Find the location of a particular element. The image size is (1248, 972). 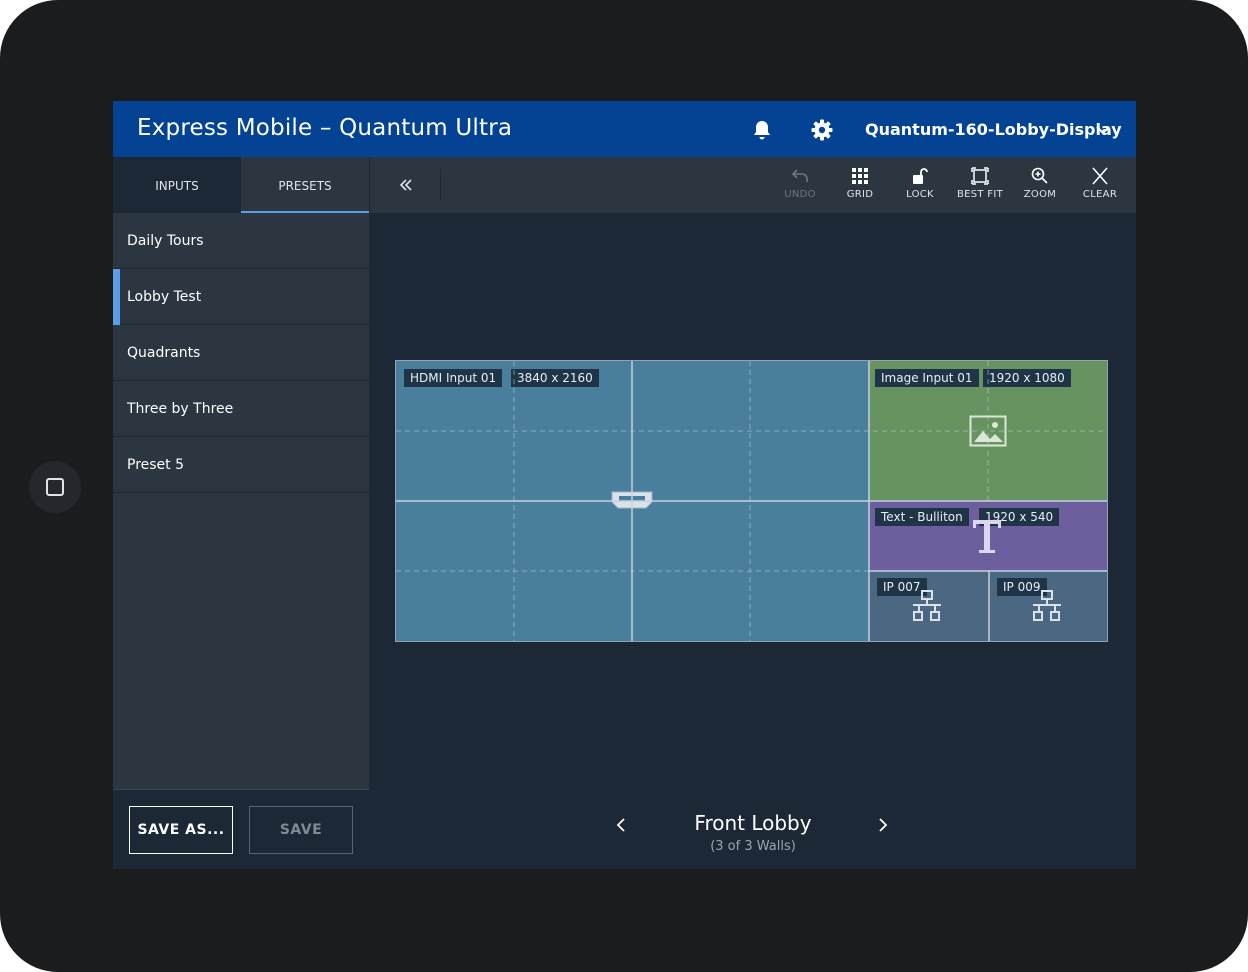

preset-item-lobby-test: Lobby Test is located at coordinates (241, 297).